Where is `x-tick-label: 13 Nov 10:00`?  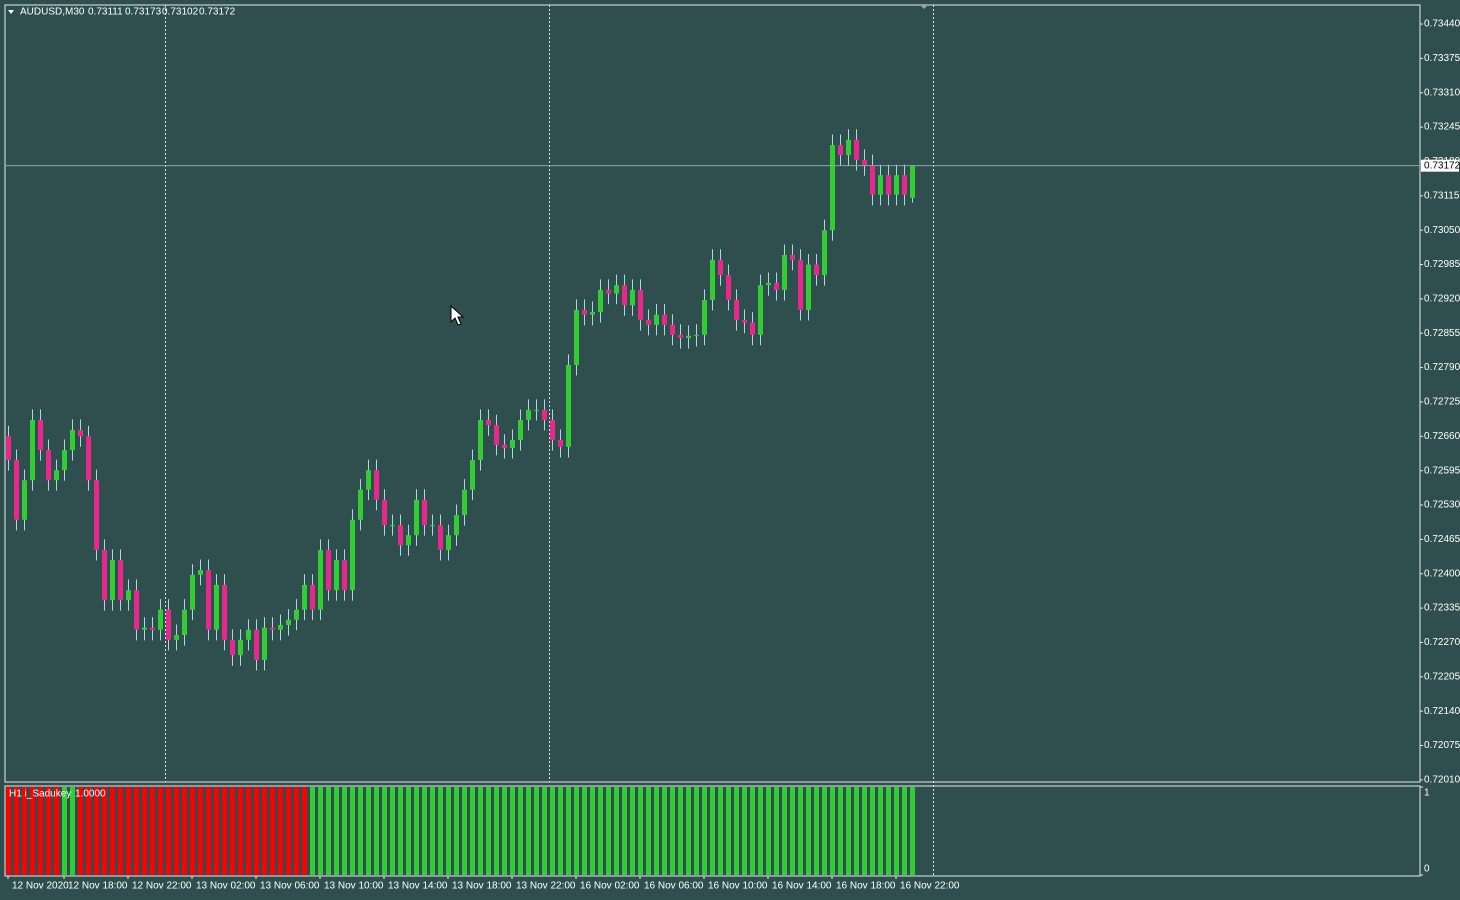
x-tick-label: 13 Nov 10:00 is located at coordinates (354, 886).